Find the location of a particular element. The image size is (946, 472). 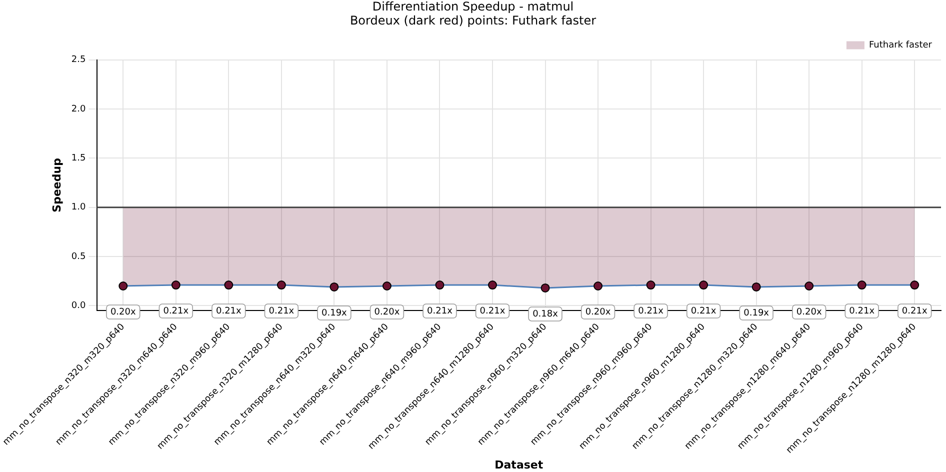

y-tick-label: 0.0 is located at coordinates (78, 306).